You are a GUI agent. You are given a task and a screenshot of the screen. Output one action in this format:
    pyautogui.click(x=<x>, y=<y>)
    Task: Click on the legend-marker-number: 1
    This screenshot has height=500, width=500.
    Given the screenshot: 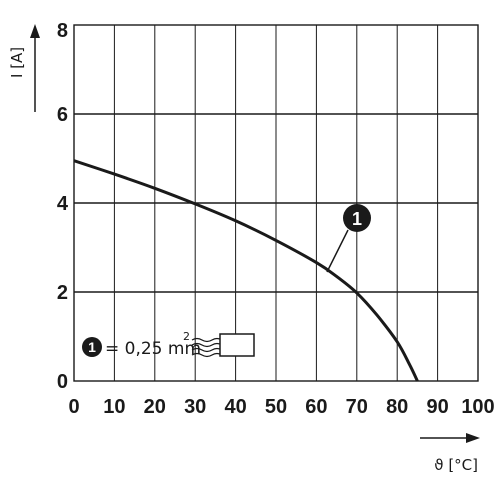 What is the action you would take?
    pyautogui.click(x=92, y=347)
    